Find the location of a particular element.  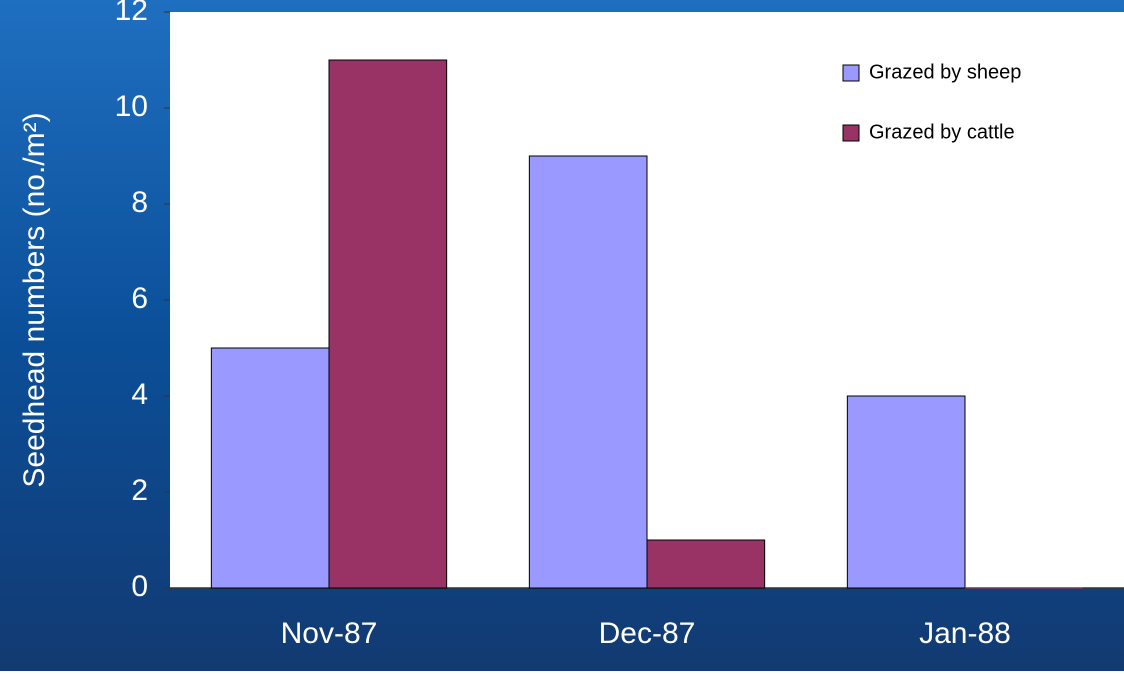

x-tick-label: Jan-88 is located at coordinates (965, 633).